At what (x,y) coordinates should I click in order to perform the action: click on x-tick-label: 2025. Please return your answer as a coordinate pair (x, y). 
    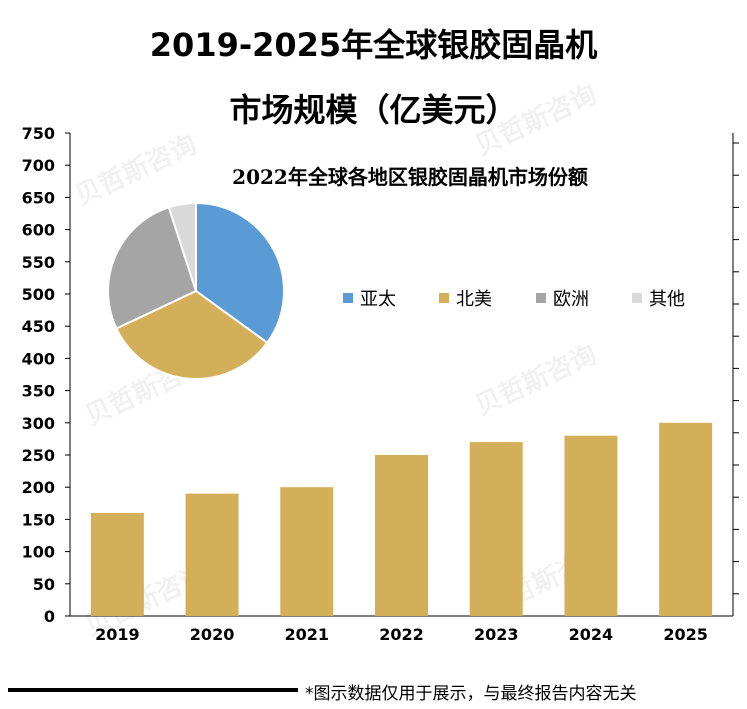
    Looking at the image, I should click on (685, 634).